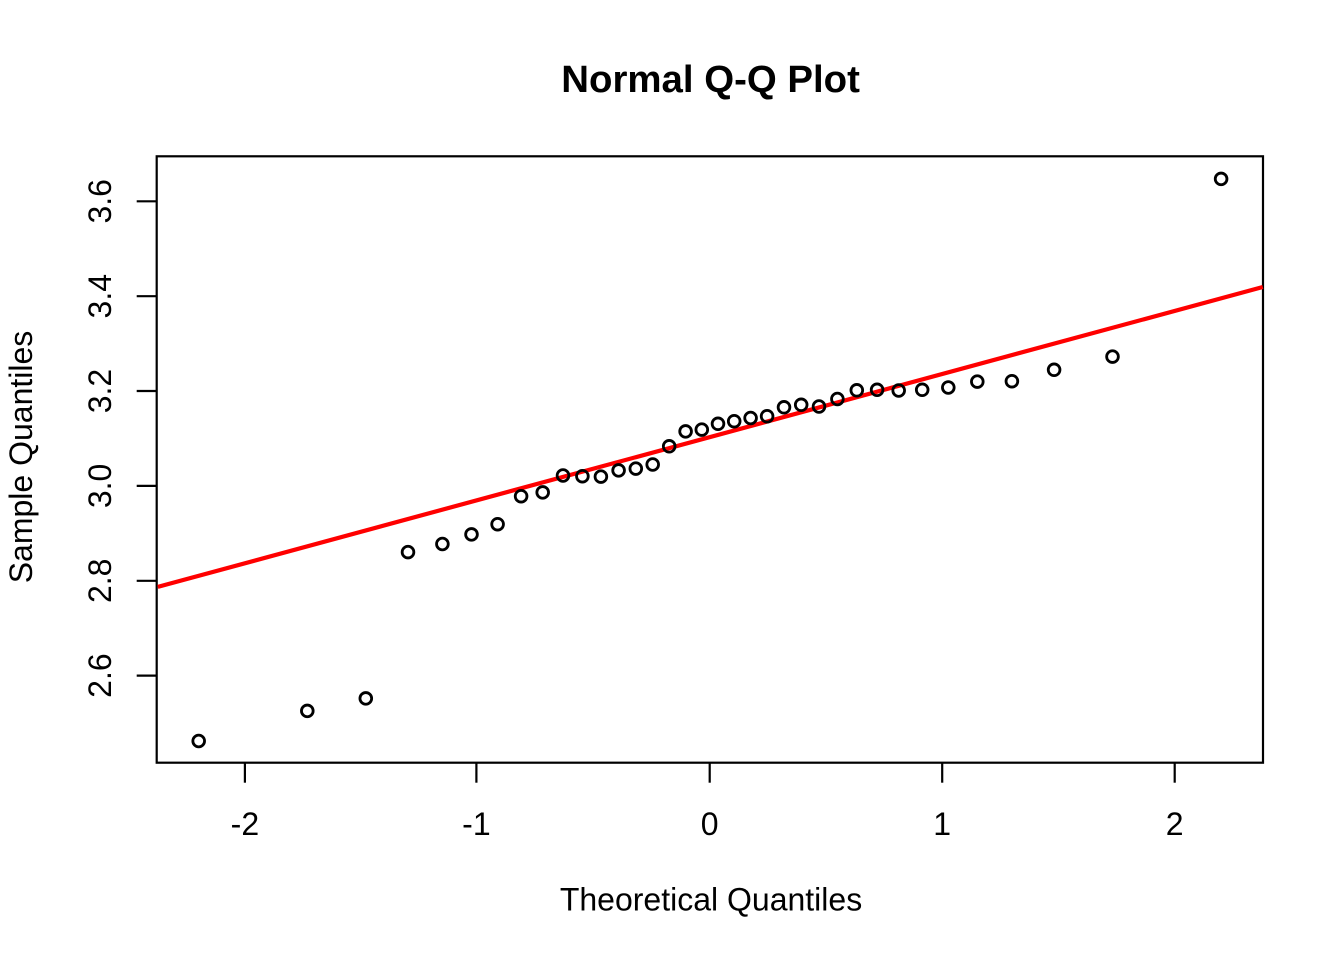 Image resolution: width=1344 pixels, height=960 pixels. Describe the element at coordinates (476, 824) in the screenshot. I see `svg-text: -1` at that location.